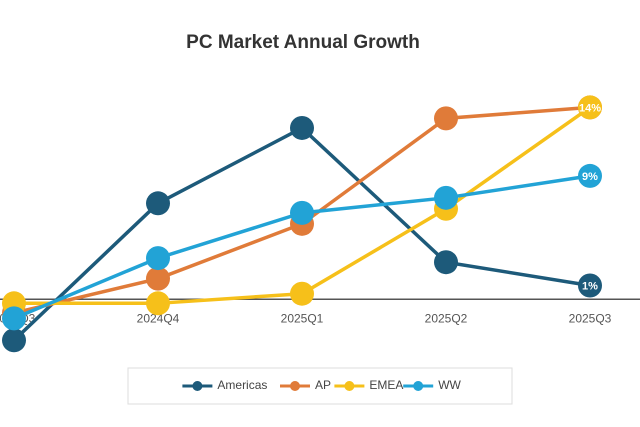 This screenshot has width=640, height=427. What do you see at coordinates (386, 385) in the screenshot?
I see `legend-label: EMEA` at bounding box center [386, 385].